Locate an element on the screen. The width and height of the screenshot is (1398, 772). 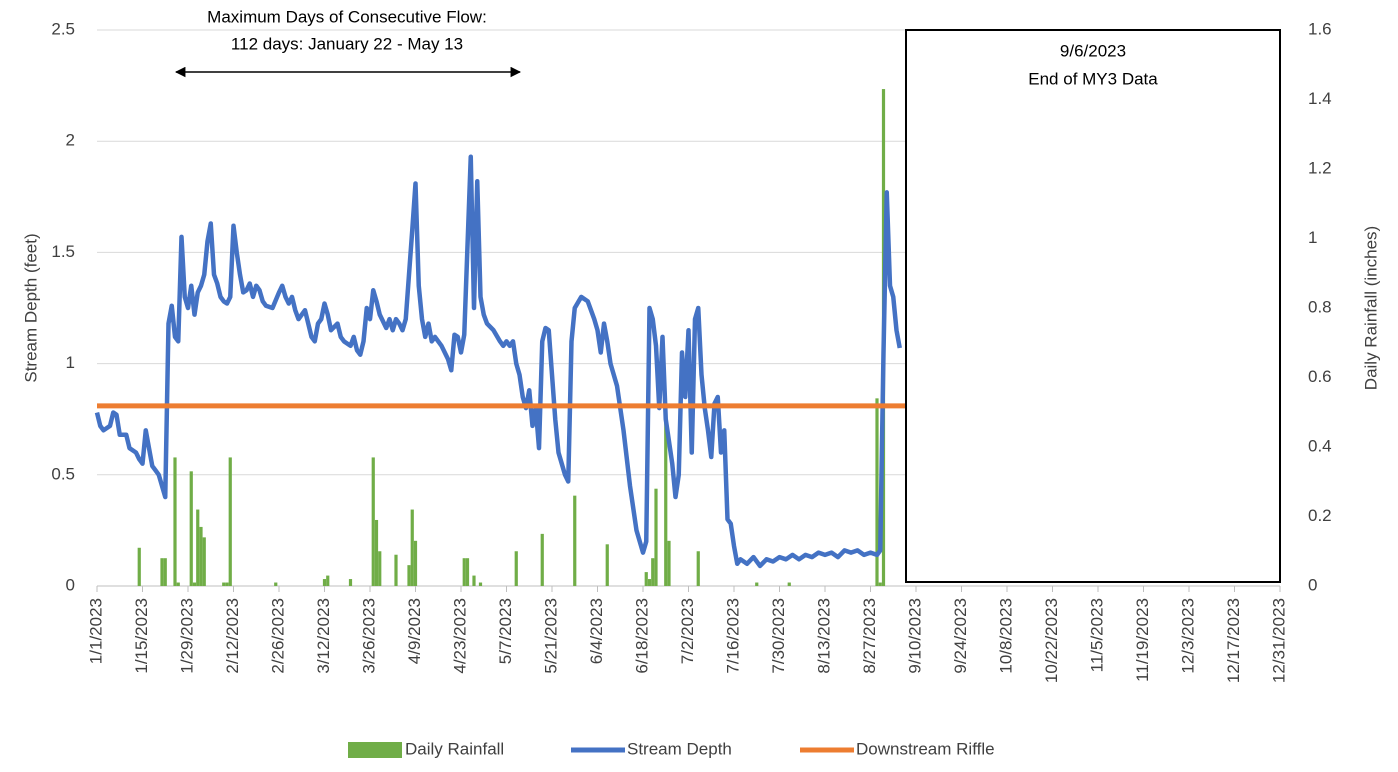
y-tick-label: 2.5 is located at coordinates (63, 28).